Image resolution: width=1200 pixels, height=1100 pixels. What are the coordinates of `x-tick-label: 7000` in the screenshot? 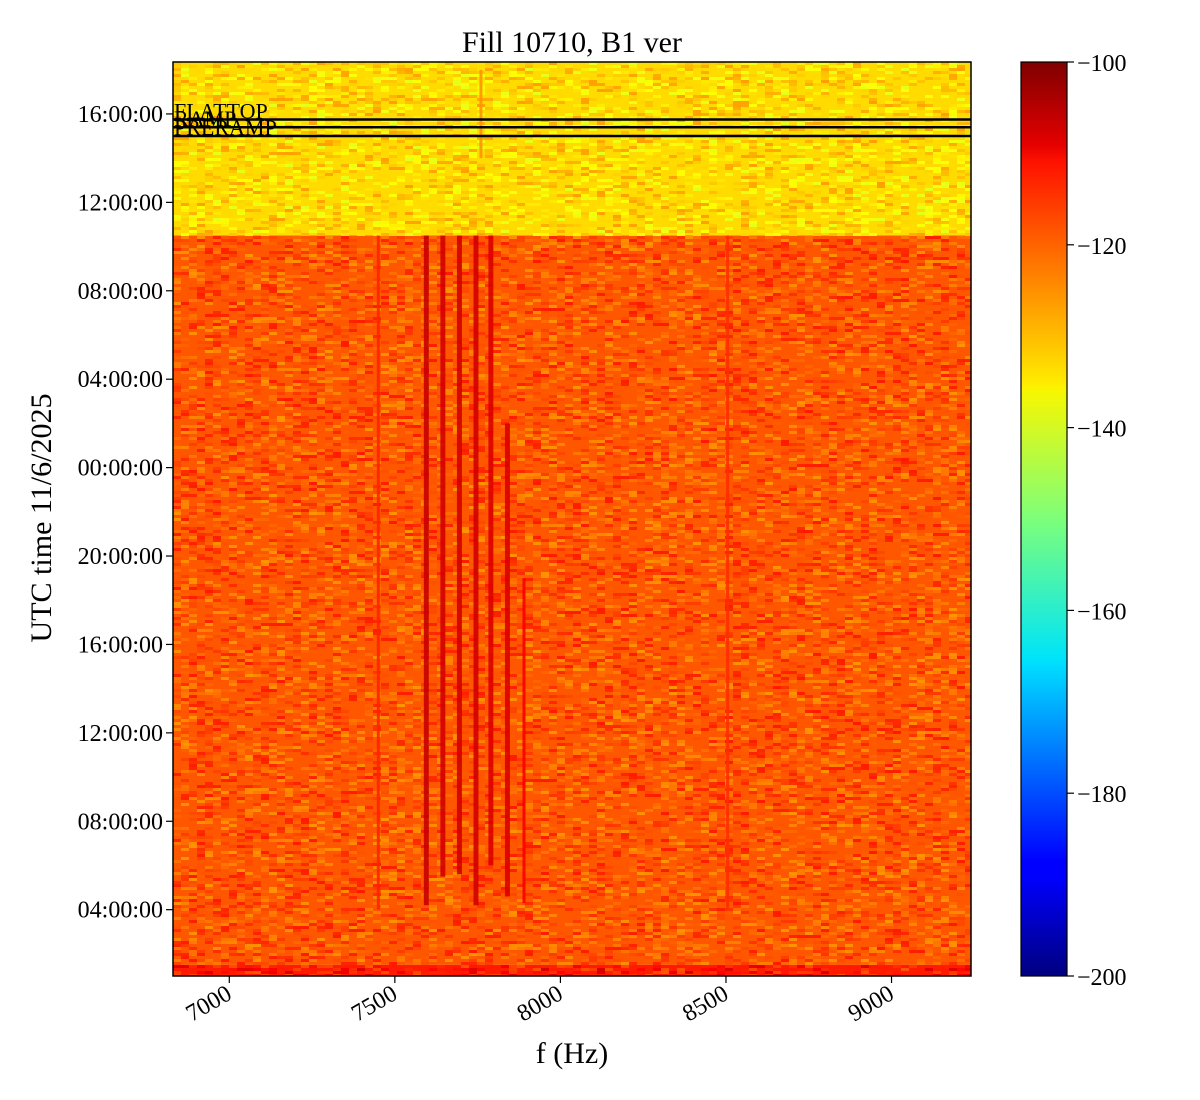 It's located at (209, 1004).